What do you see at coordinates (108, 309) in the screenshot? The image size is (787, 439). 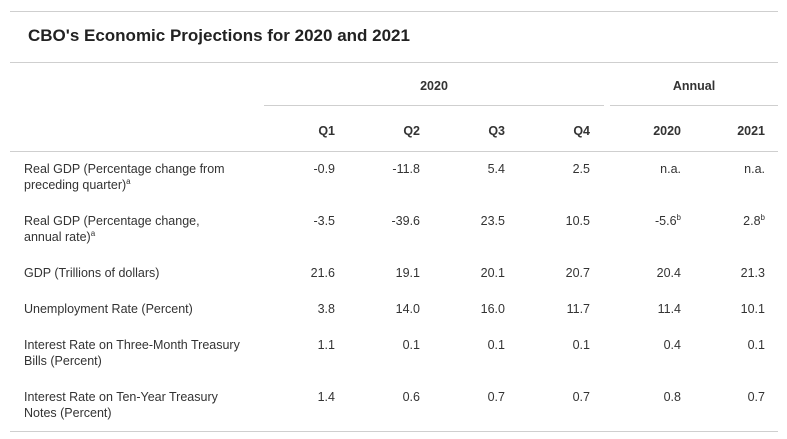 I see `row-label-line-1: Unemployment Rate (Percent)` at bounding box center [108, 309].